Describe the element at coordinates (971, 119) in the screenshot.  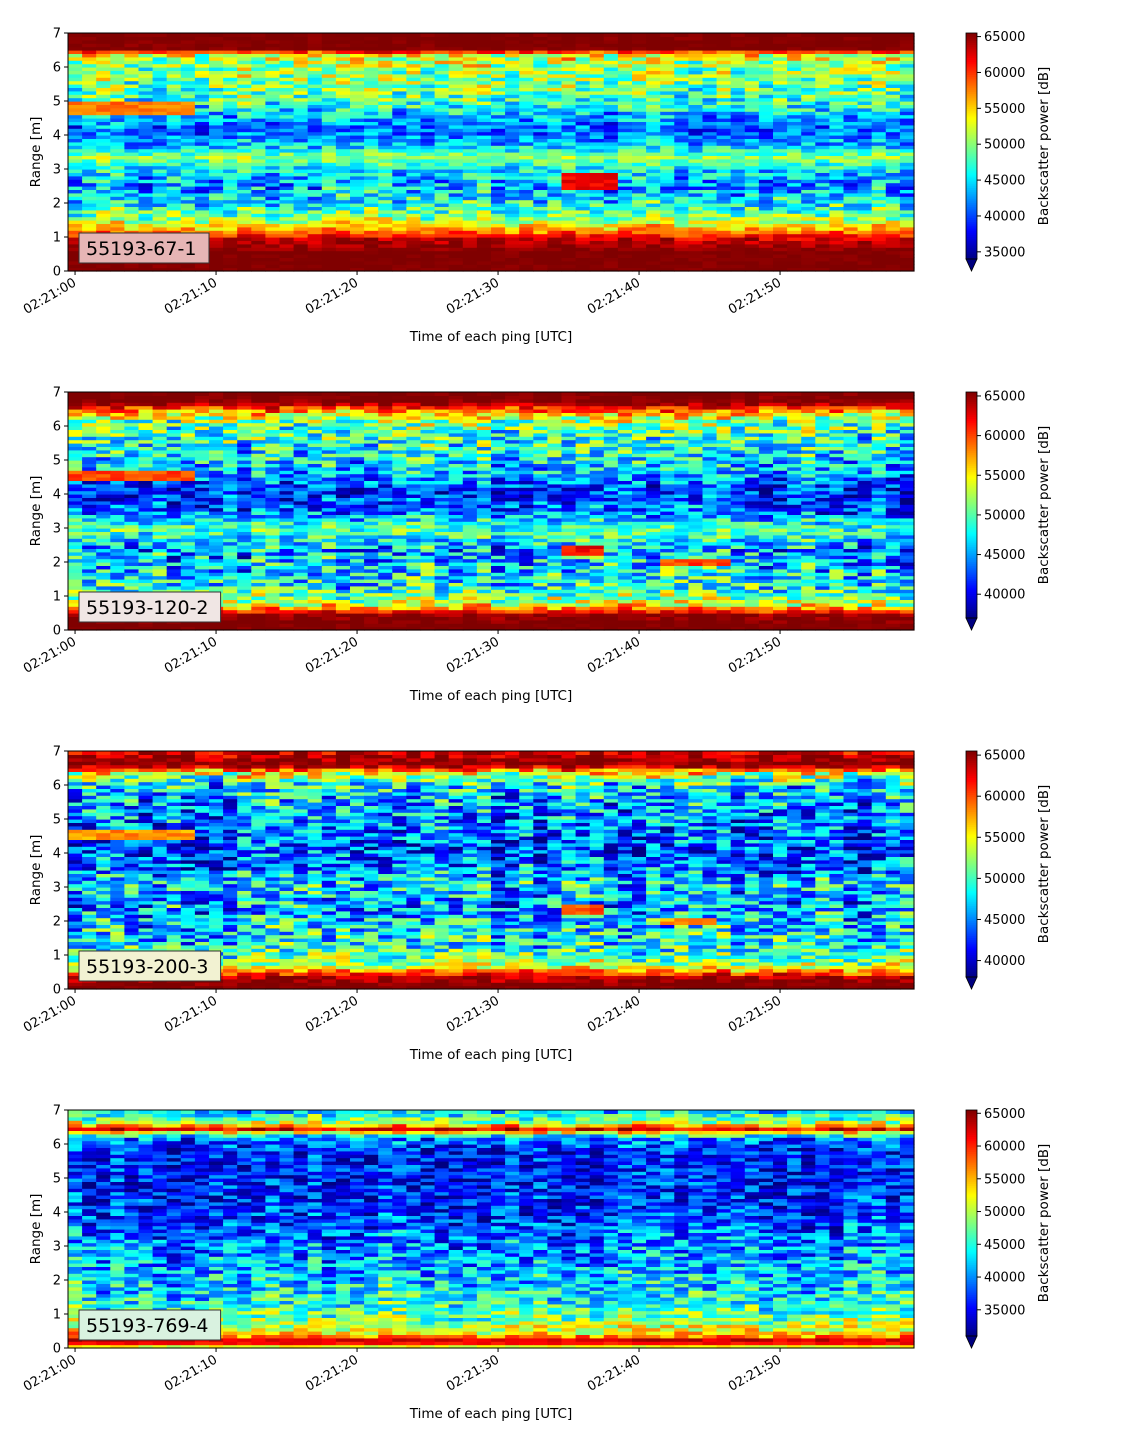
I see `colorbar-segment` at that location.